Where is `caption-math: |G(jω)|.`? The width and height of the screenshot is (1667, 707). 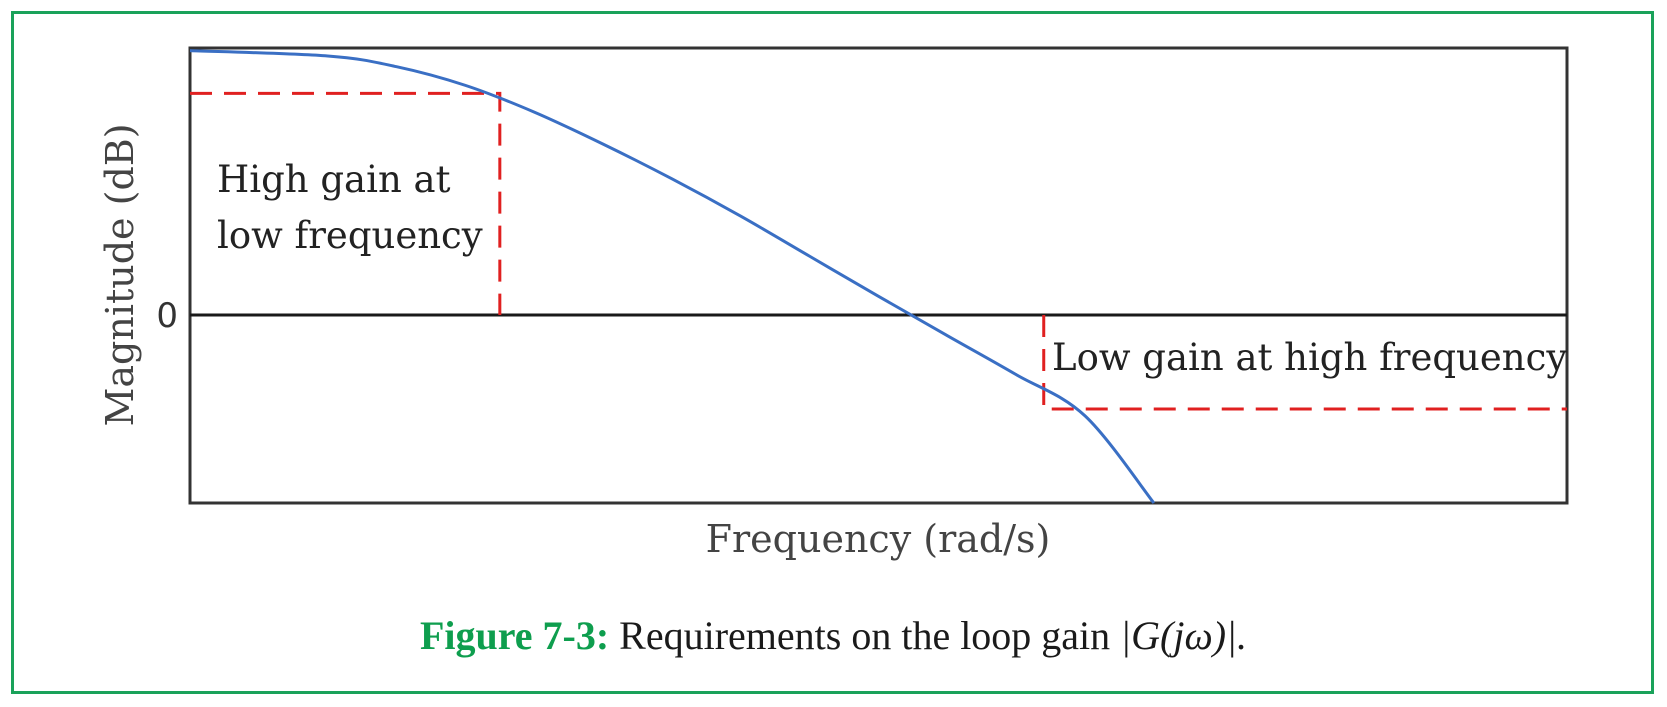 caption-math: |G(jω)|. is located at coordinates (1184, 635).